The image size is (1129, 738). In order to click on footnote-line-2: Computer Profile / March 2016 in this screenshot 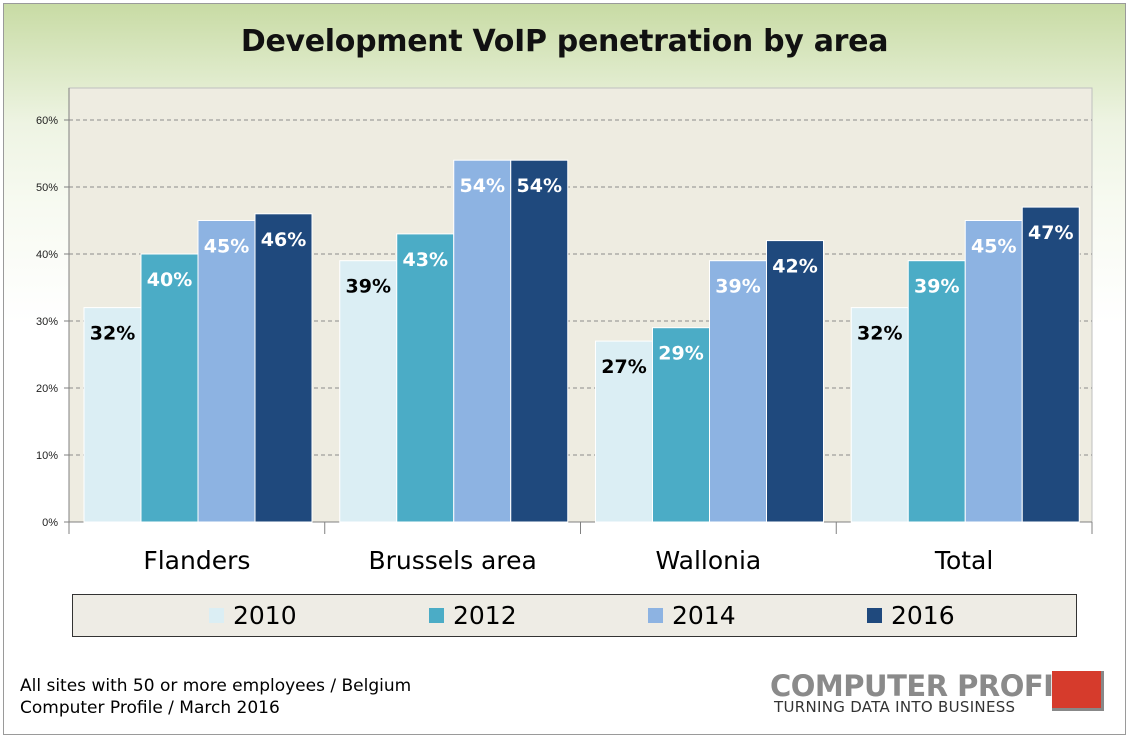, I will do `click(150, 708)`.